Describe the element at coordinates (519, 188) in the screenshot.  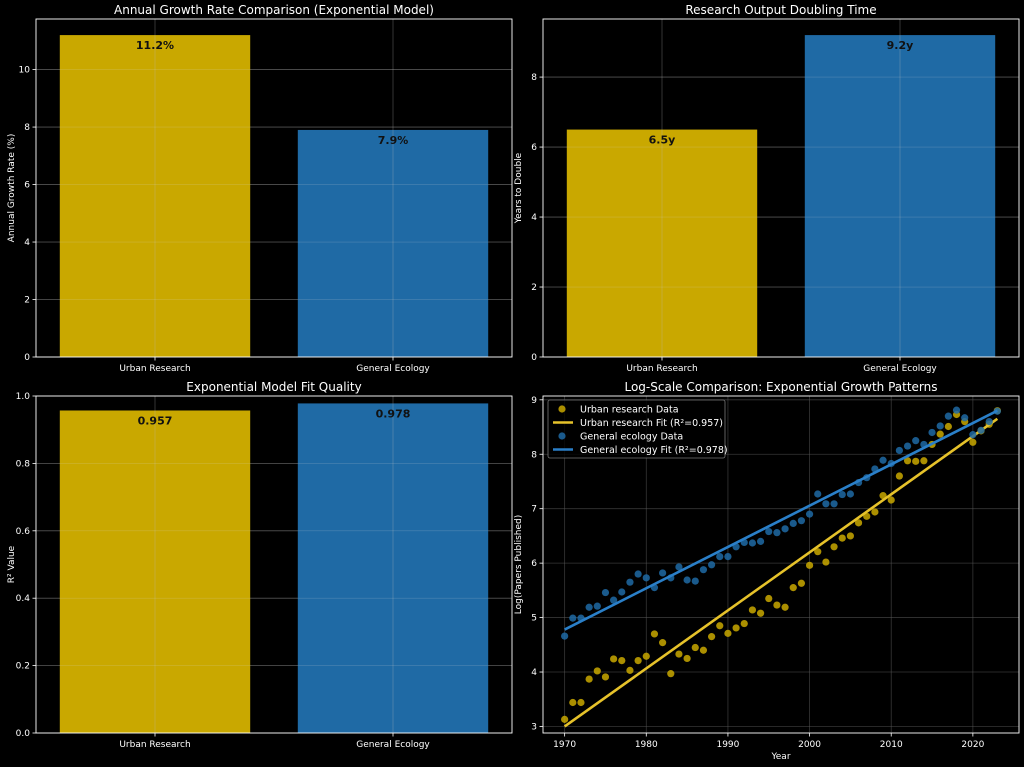
I see `y-axis-label: Years to Double` at that location.